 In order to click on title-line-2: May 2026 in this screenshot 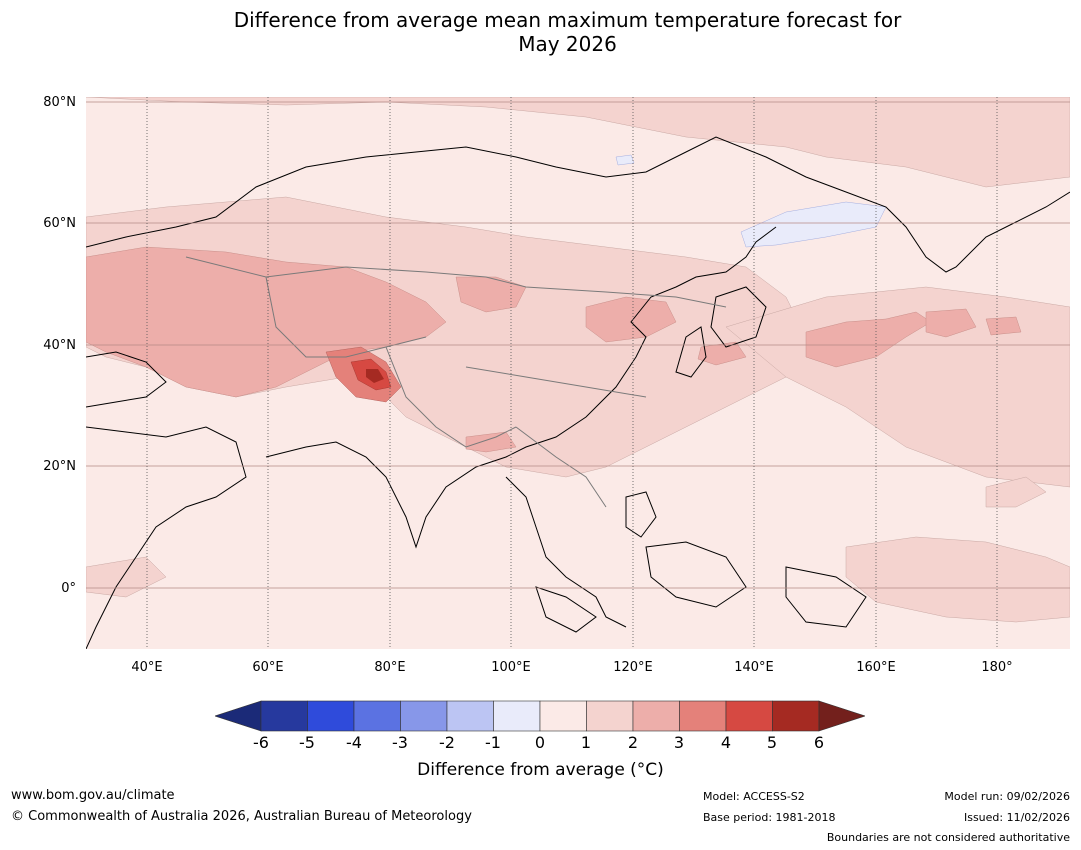, I will do `click(567, 44)`.